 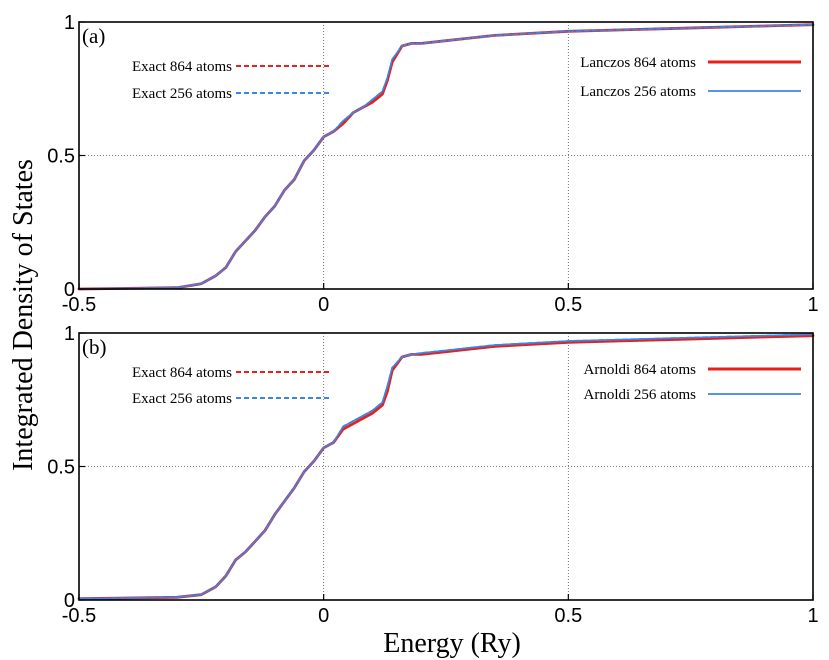 I want to click on panel-label: (b), so click(x=94, y=347).